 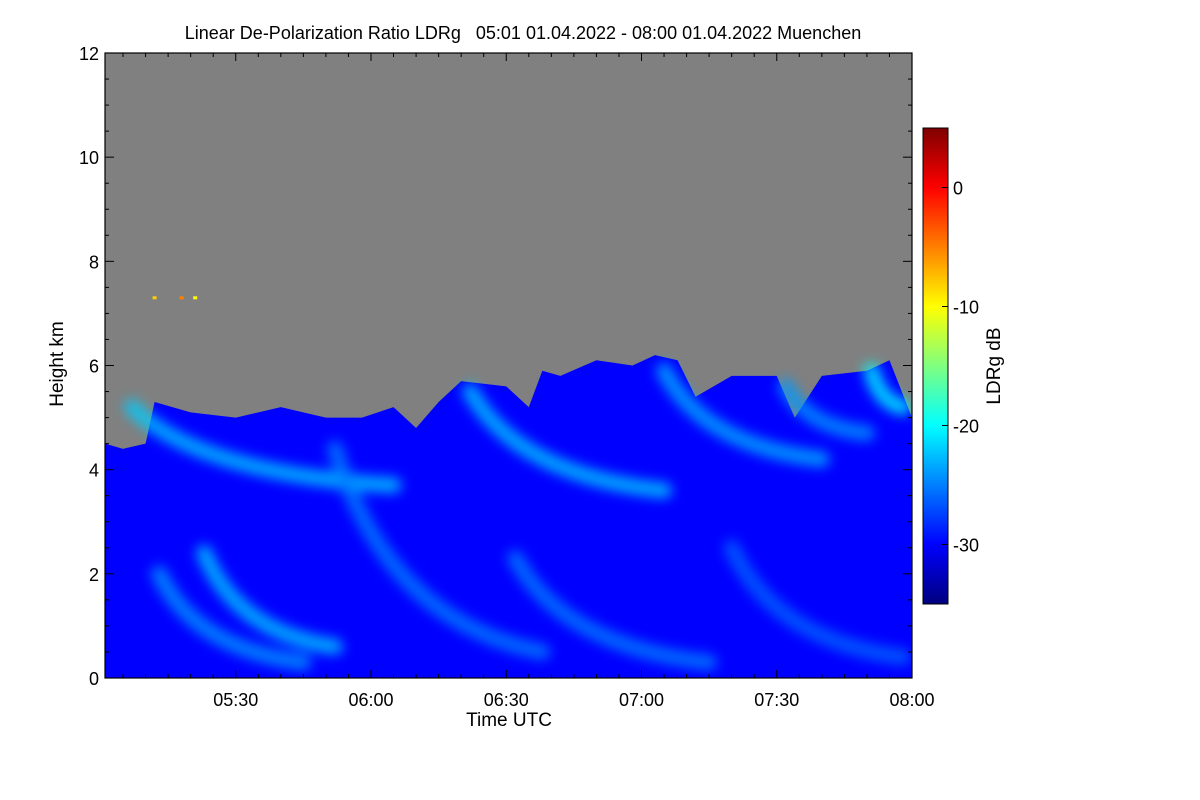 I want to click on colorbar-tick-label: 0, so click(x=958, y=189).